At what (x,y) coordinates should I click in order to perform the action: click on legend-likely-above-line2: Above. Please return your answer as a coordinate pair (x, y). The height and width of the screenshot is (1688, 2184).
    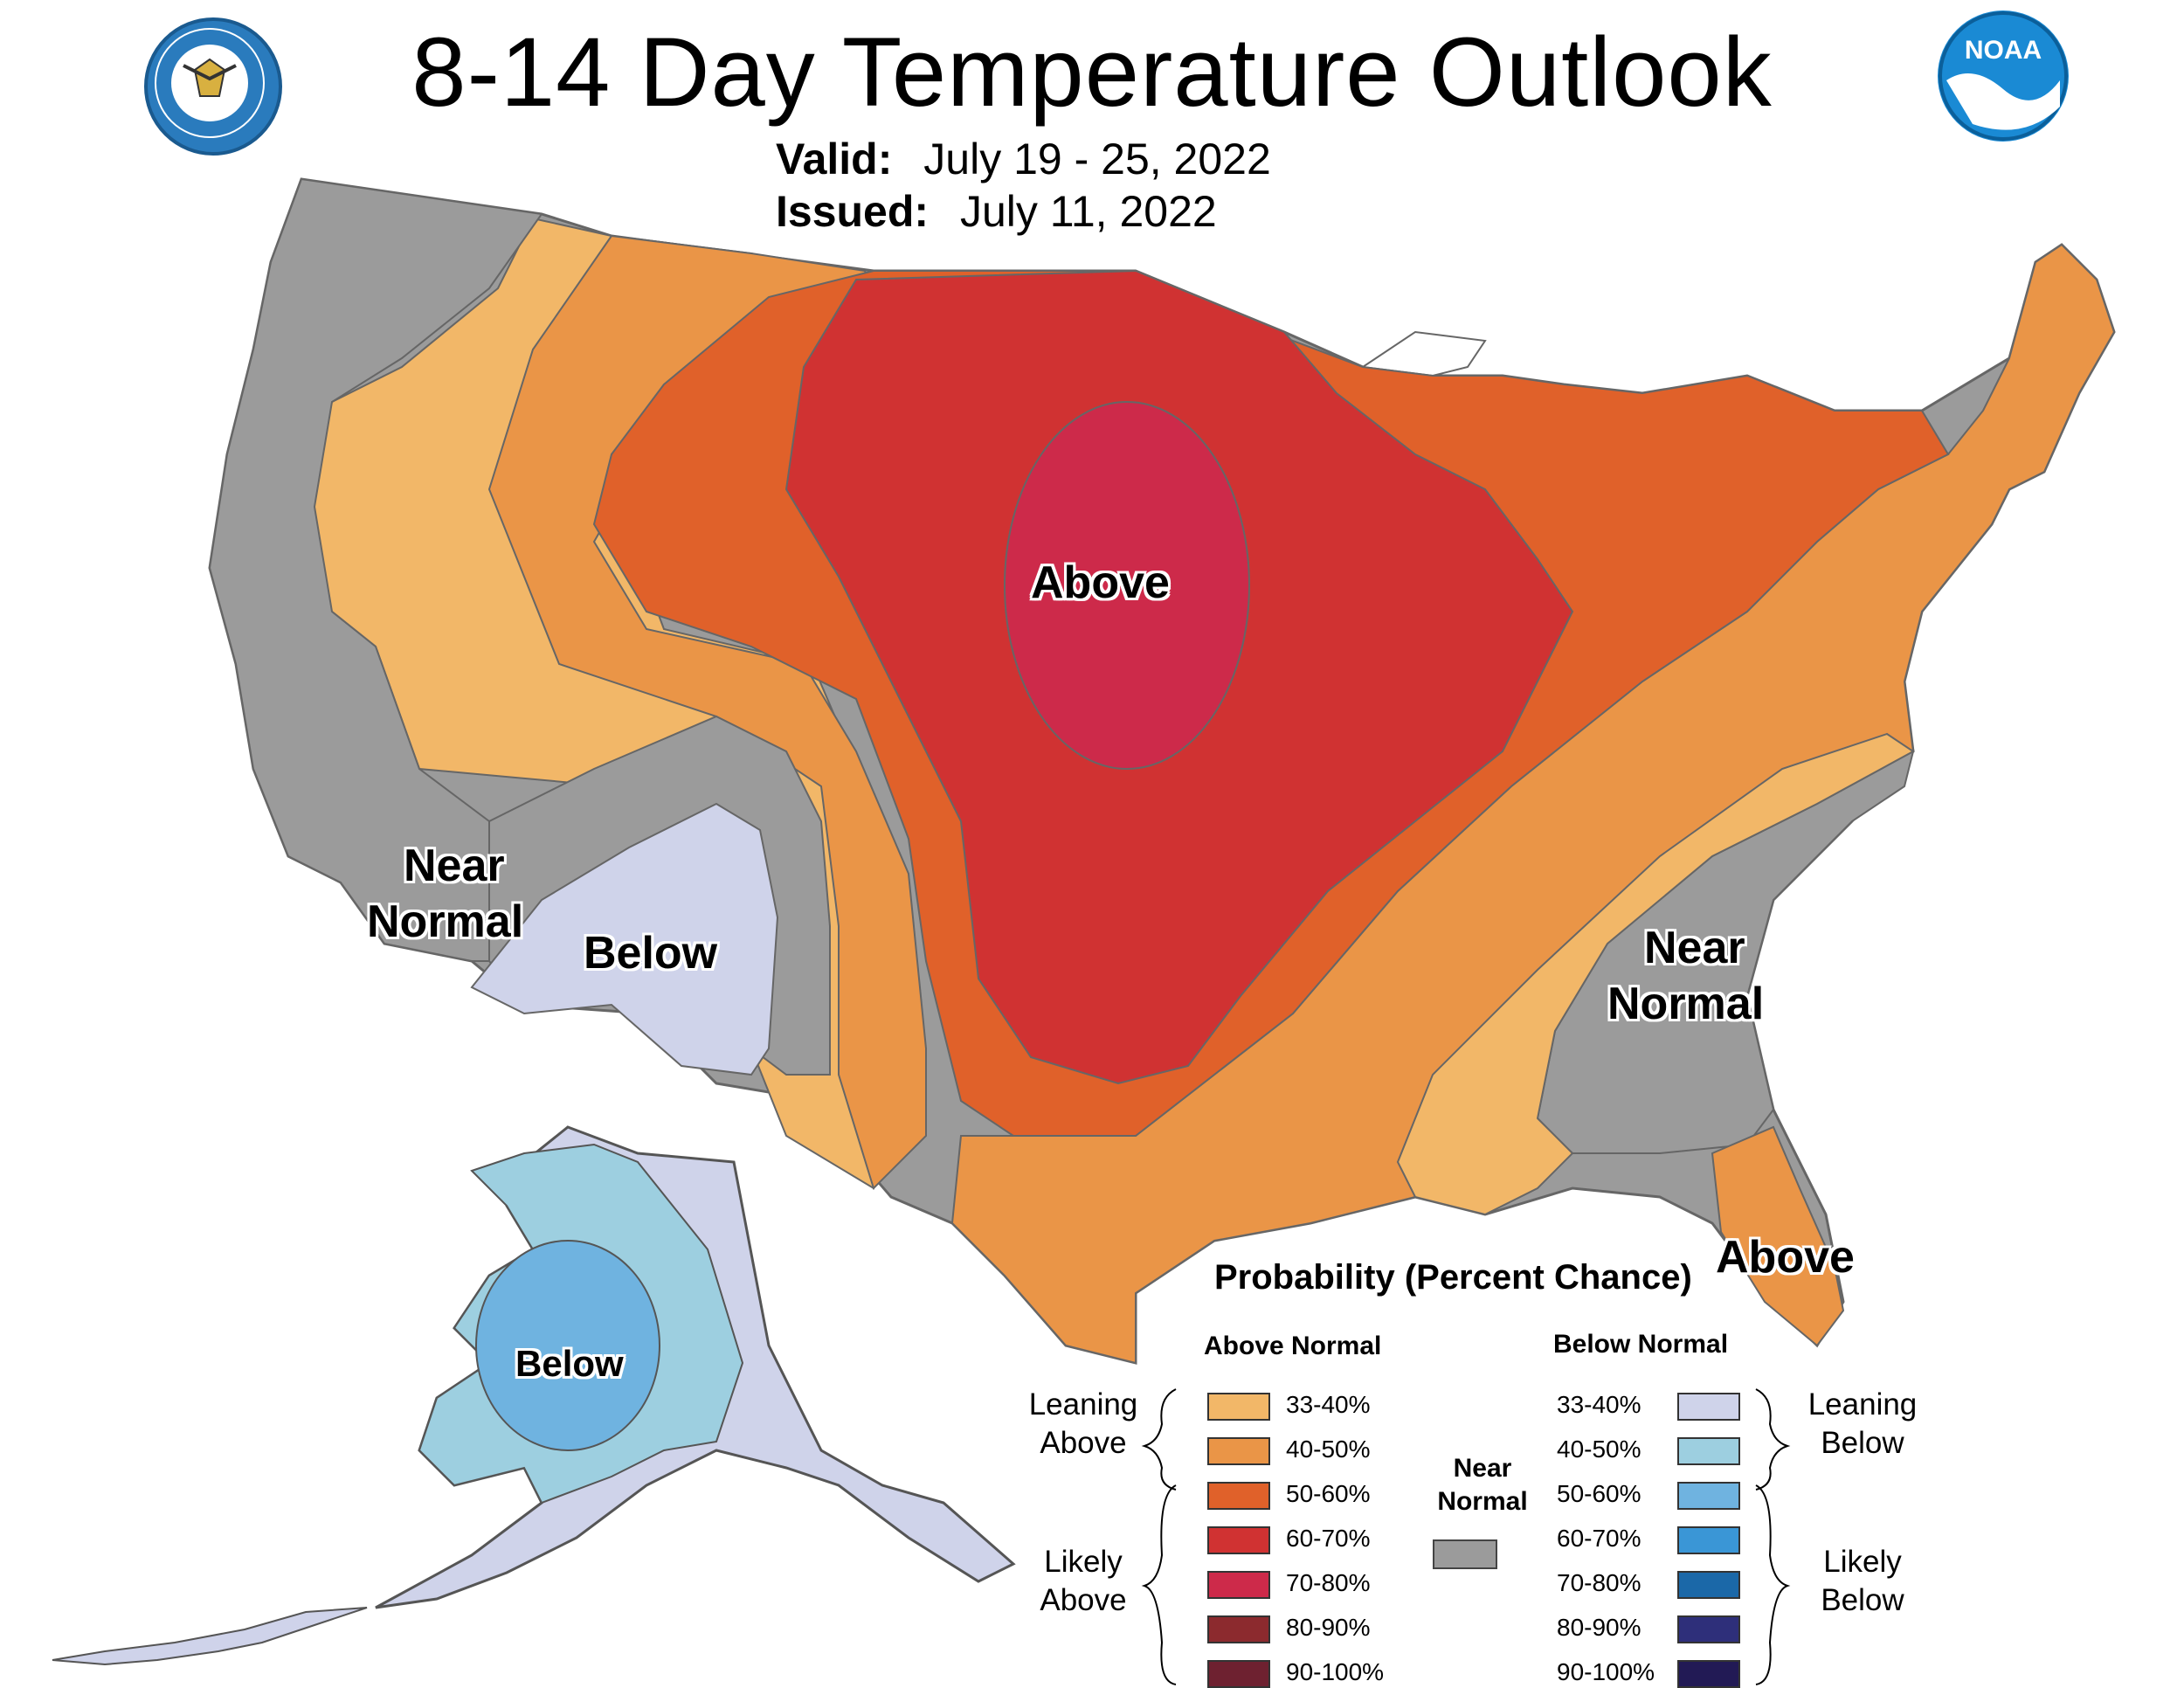
    Looking at the image, I should click on (1083, 1600).